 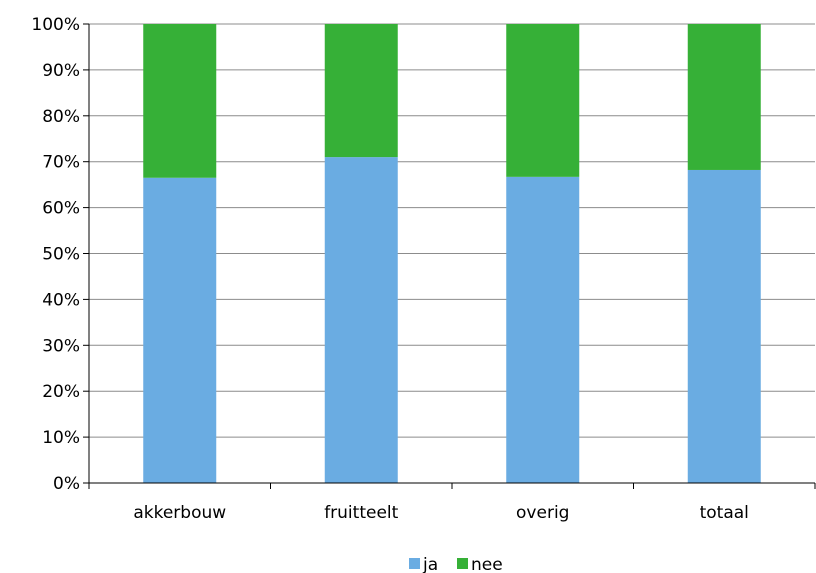 What do you see at coordinates (61, 209) in the screenshot?
I see `y-tick-label: 60%` at bounding box center [61, 209].